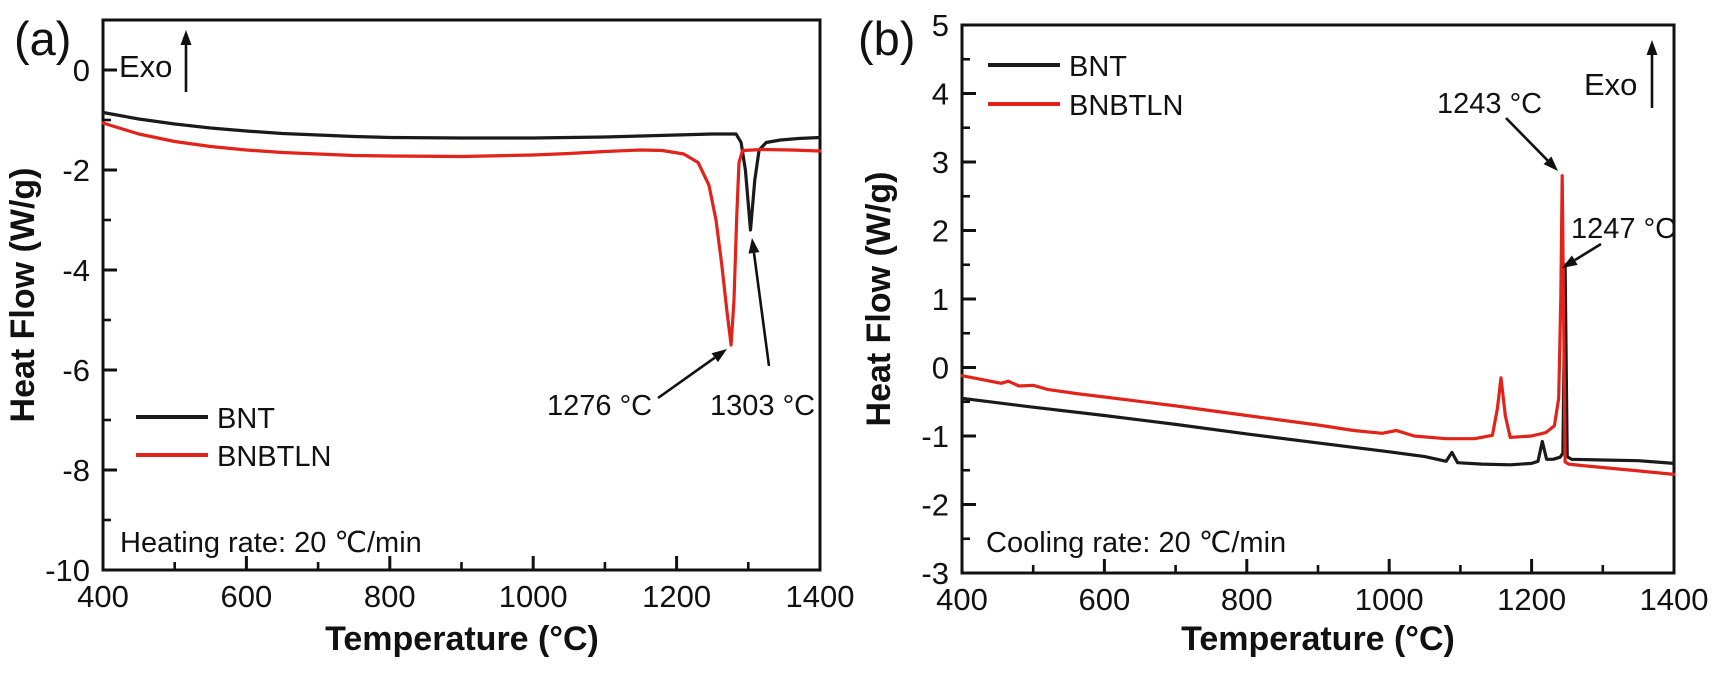  Describe the element at coordinates (23, 295) in the screenshot. I see `y-axis-title-a: Heat Flow (W/g)` at that location.